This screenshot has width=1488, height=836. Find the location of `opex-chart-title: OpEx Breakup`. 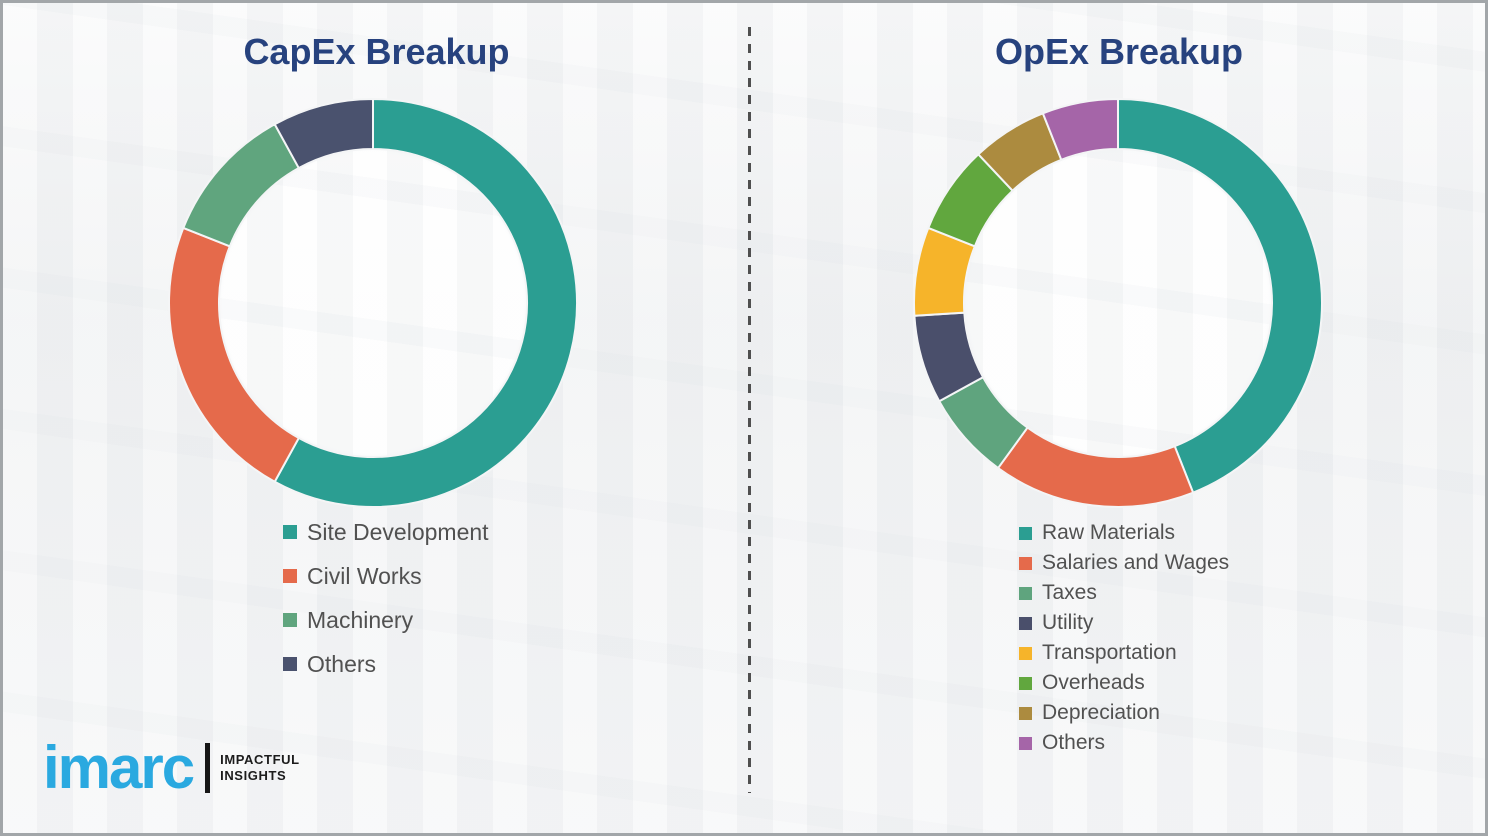

opex-chart-title: OpEx Breakup is located at coordinates (1119, 51).